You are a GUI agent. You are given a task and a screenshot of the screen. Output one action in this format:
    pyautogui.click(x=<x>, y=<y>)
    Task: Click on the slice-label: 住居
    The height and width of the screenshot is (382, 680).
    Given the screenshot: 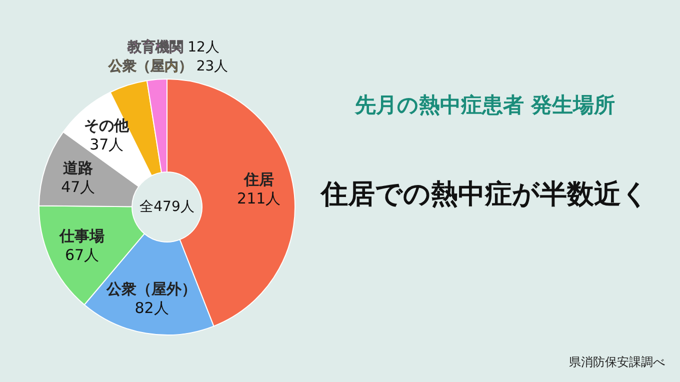 What is the action you would take?
    pyautogui.click(x=258, y=179)
    